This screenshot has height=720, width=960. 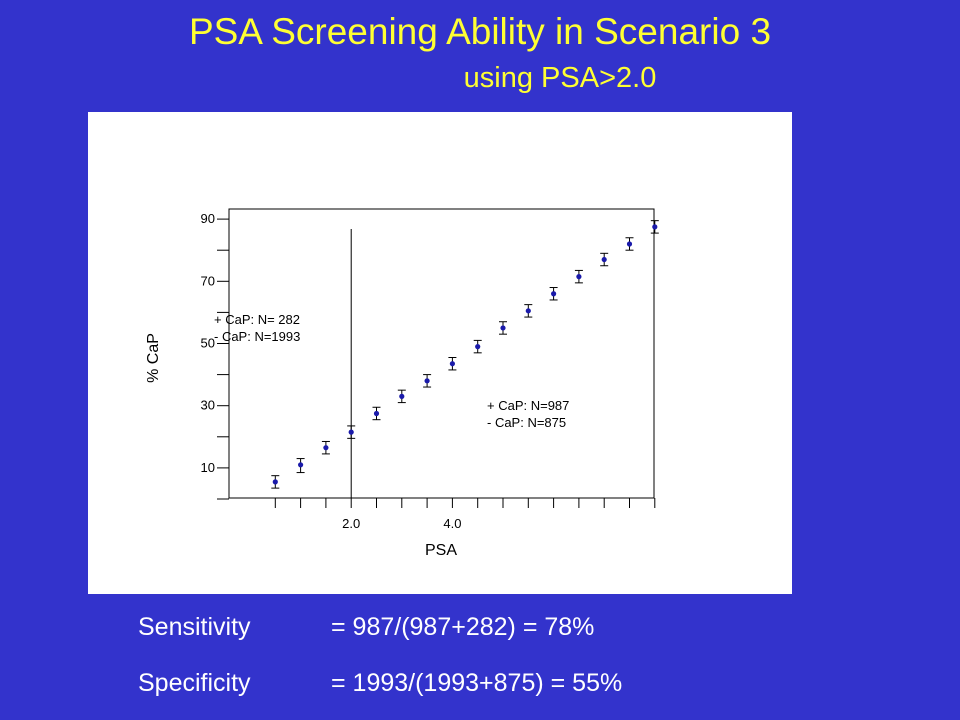 I want to click on specificity-value: = 1993/(1993+875) = 55%, so click(x=477, y=683).